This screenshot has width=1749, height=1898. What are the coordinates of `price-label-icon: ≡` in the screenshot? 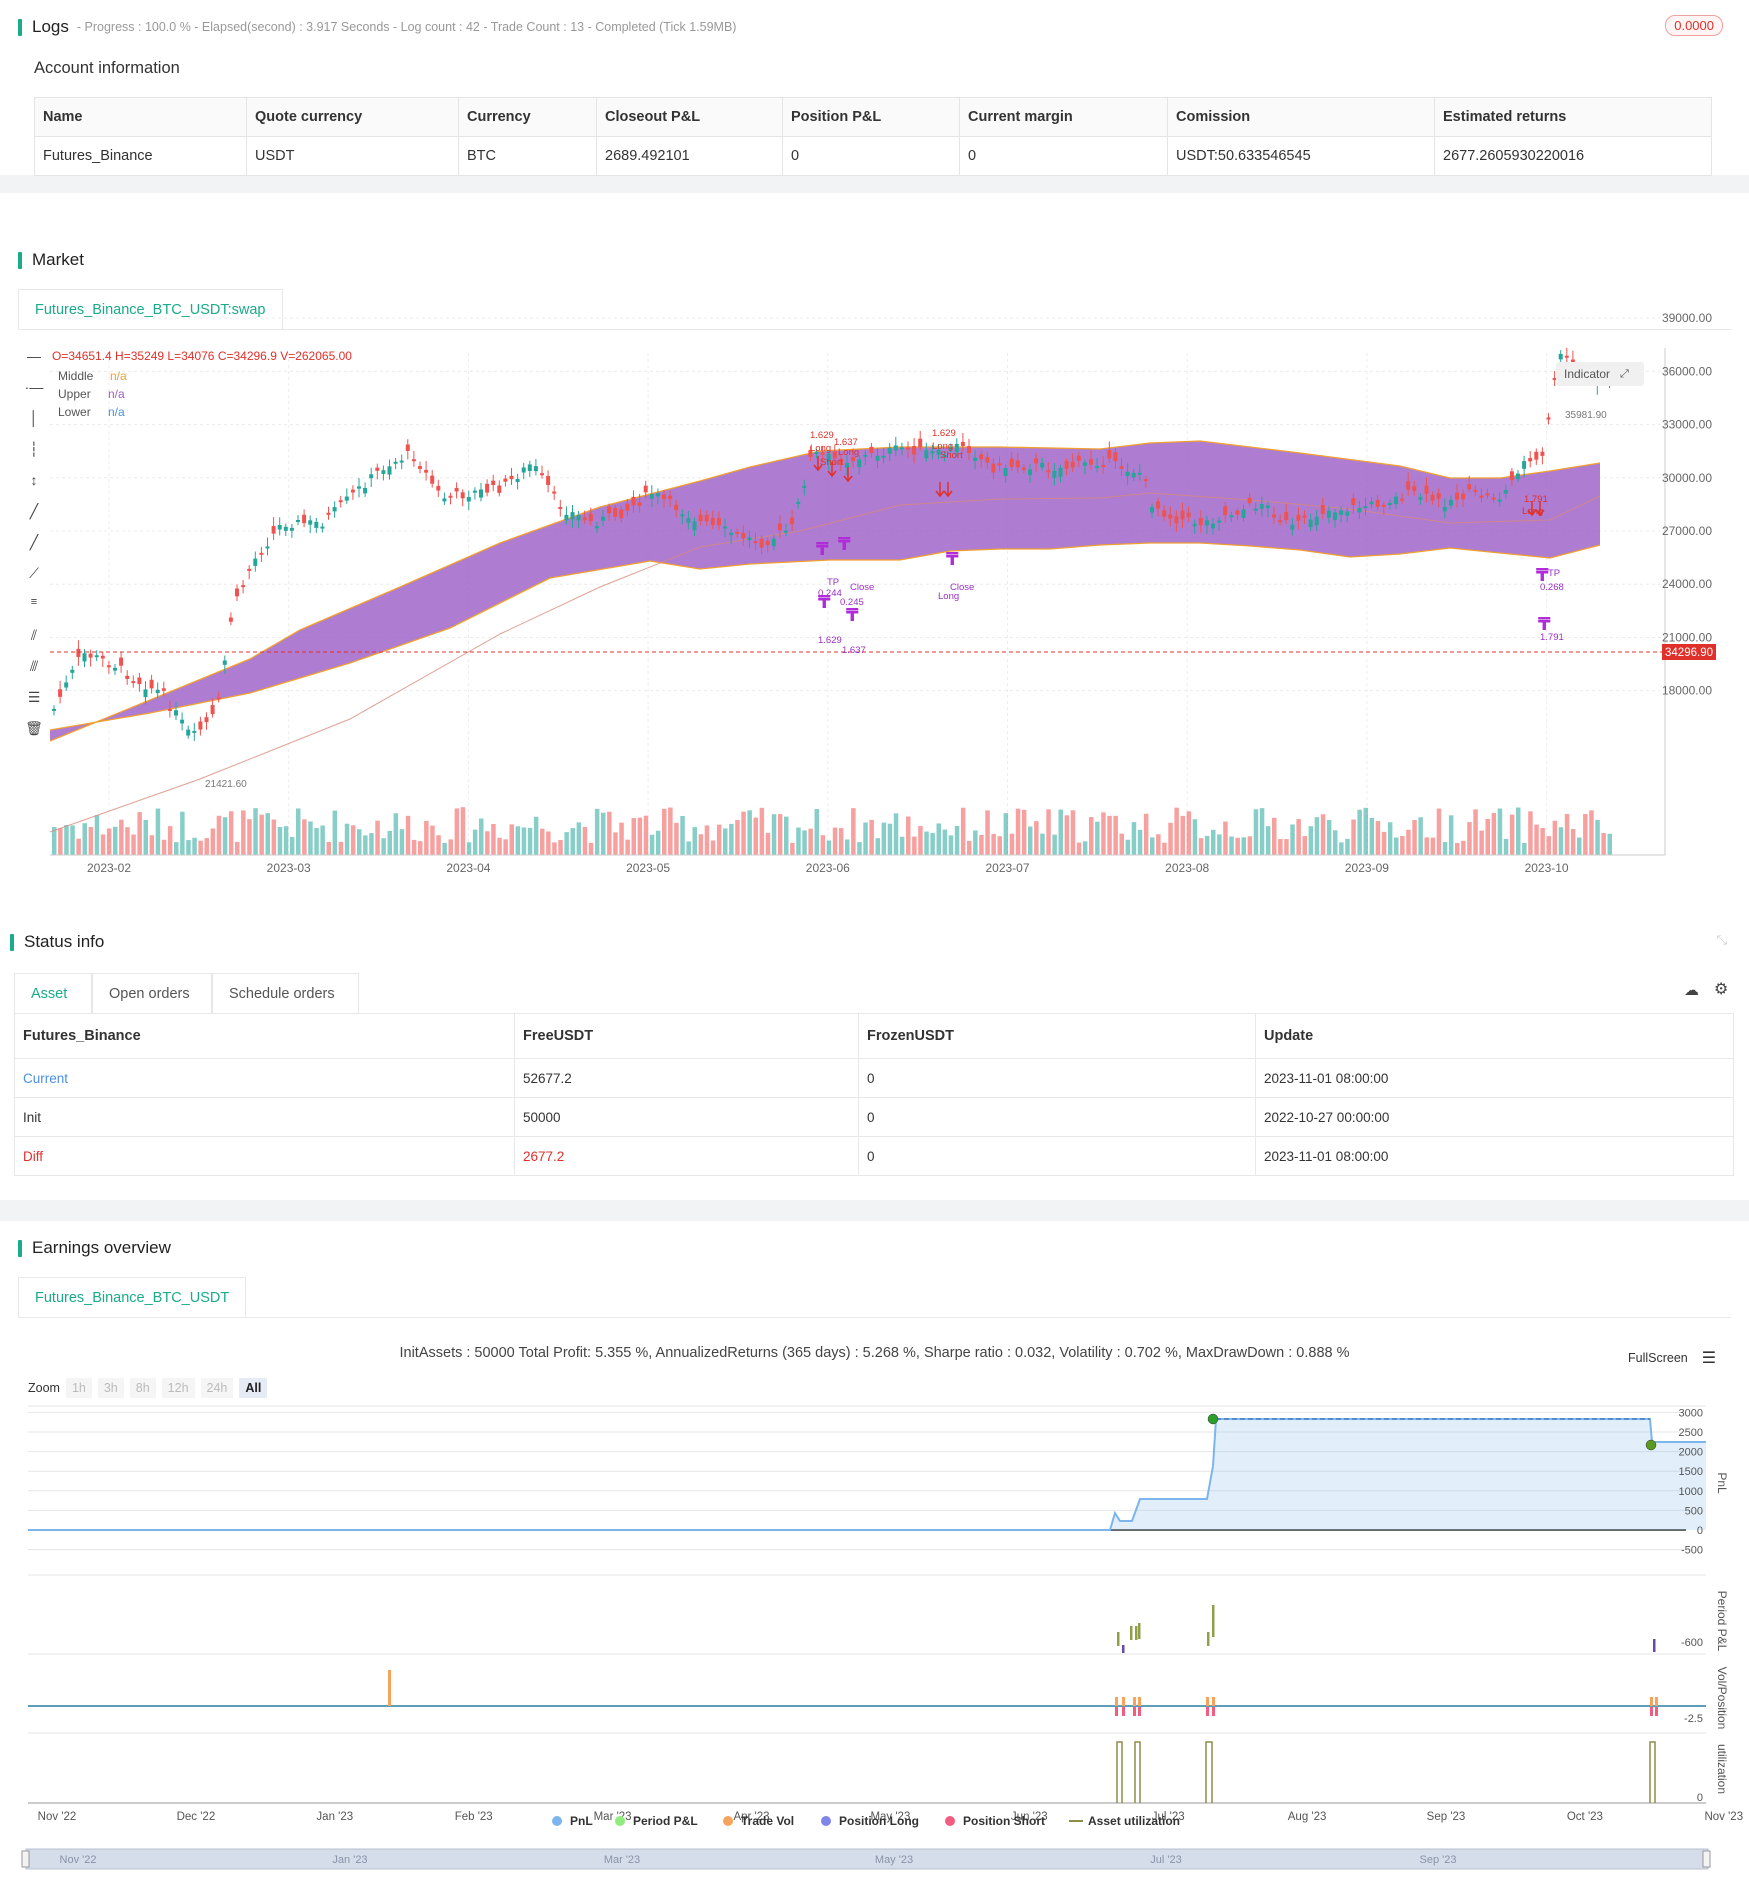 It's located at (34, 602).